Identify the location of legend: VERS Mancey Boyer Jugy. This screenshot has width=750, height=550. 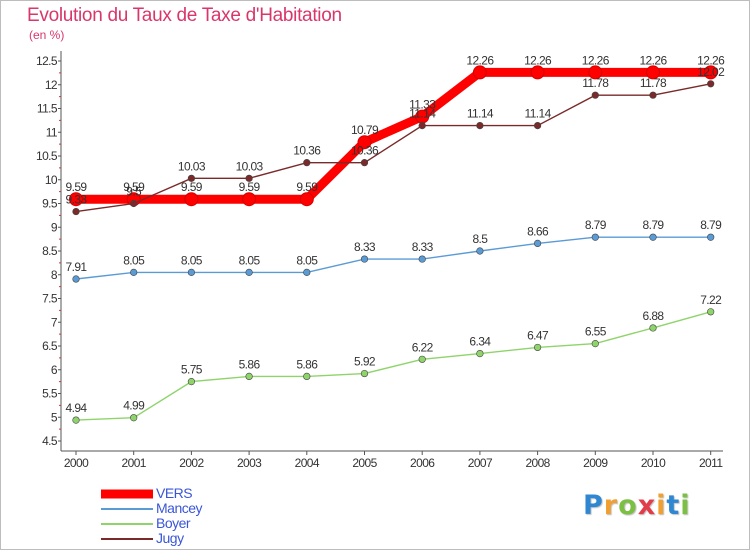
(201, 515).